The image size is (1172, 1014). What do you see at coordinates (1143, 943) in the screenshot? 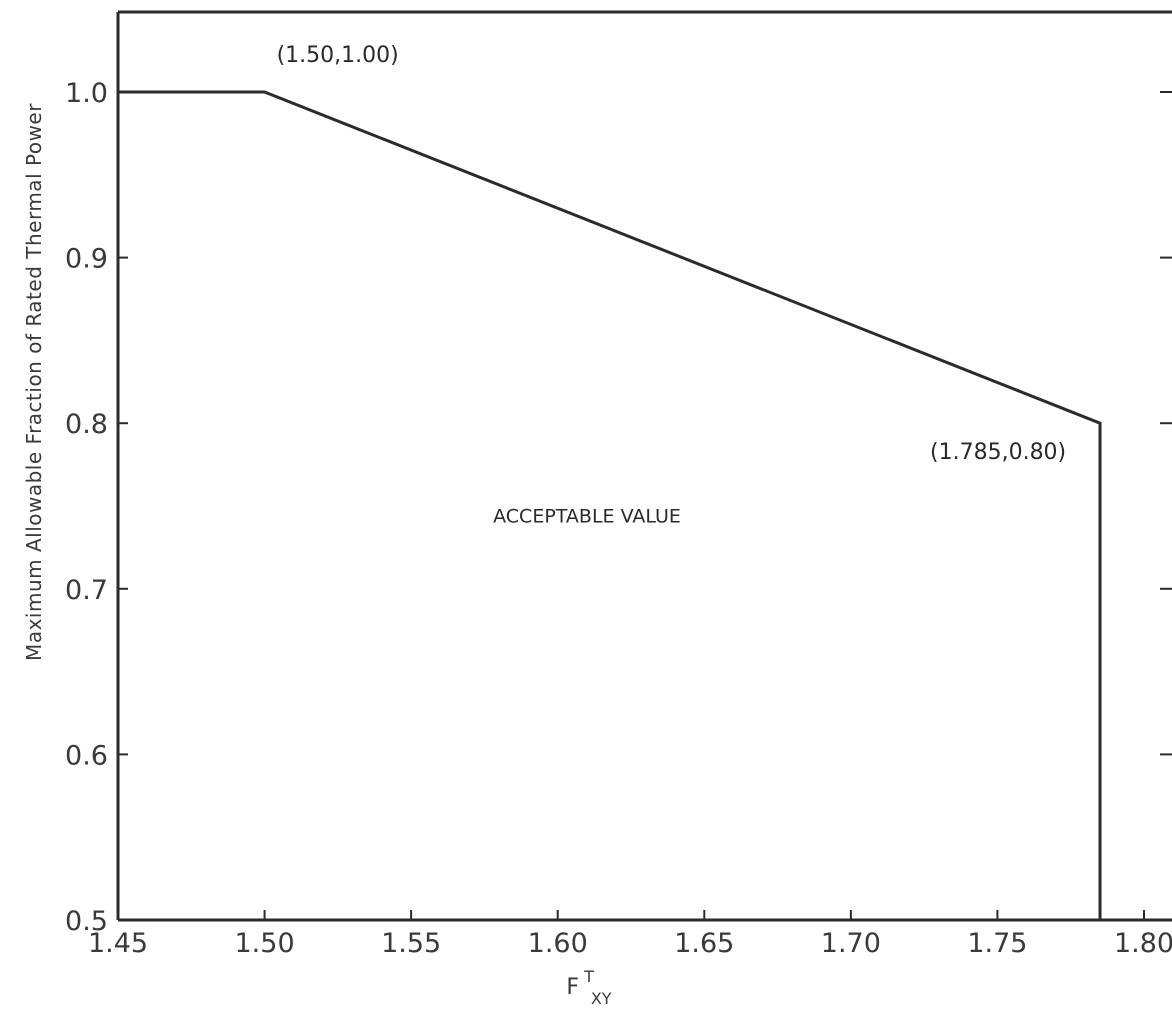
I see `x-tick-label: 1.80` at bounding box center [1143, 943].